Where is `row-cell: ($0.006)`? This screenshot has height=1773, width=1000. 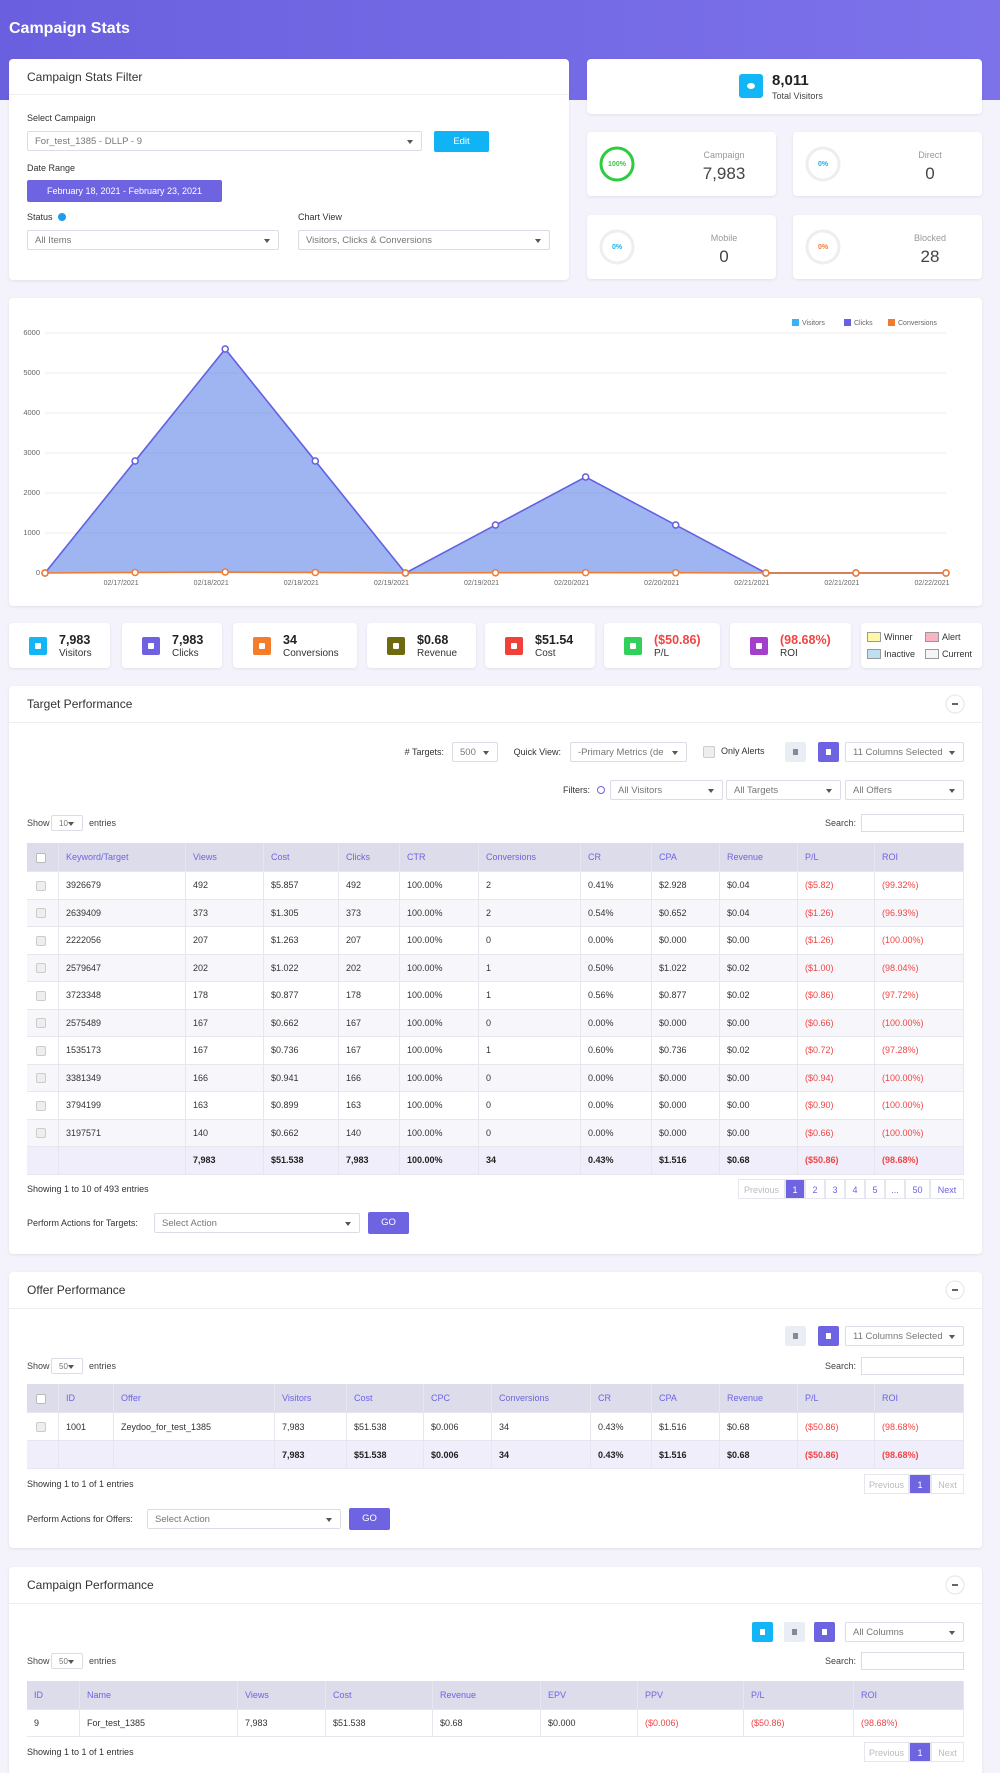
row-cell: ($0.006) is located at coordinates (691, 1723).